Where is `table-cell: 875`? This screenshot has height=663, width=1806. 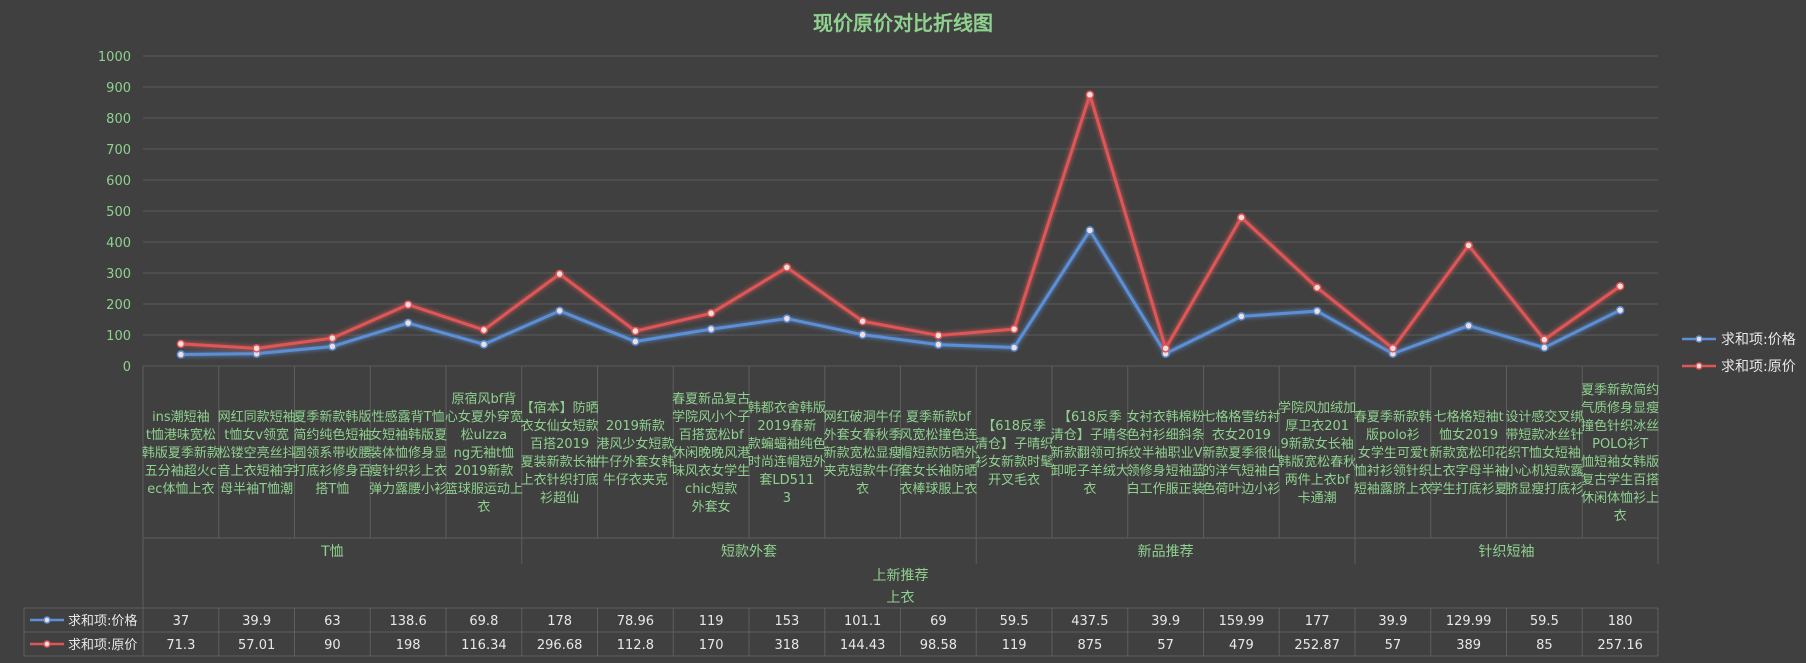 table-cell: 875 is located at coordinates (1089, 645).